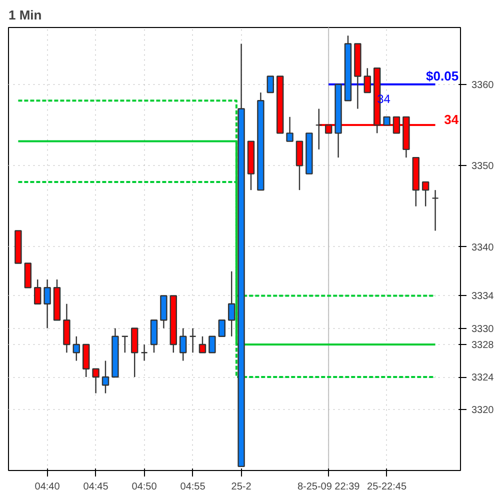 This screenshot has height=495, width=496. Describe the element at coordinates (452, 120) in the screenshot. I see `series-label: 34` at that location.